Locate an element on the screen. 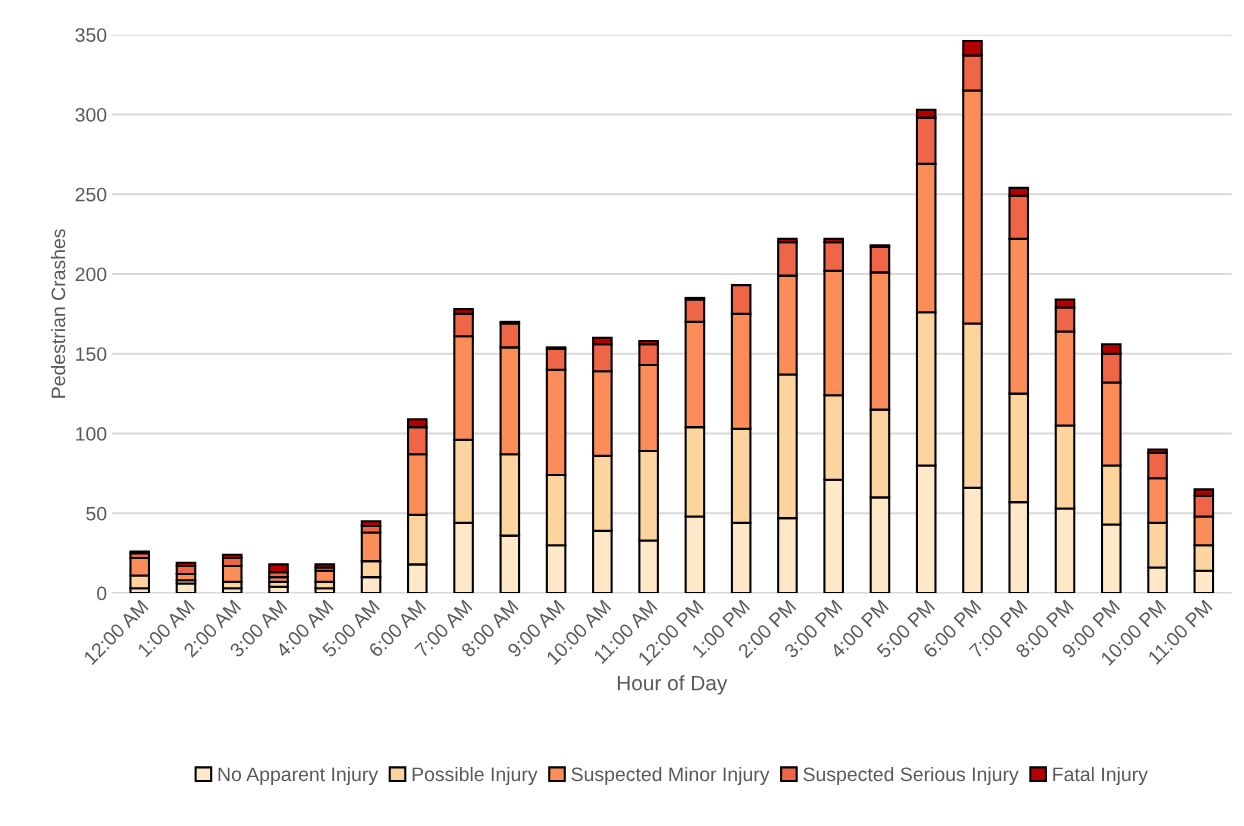  y-tick-label: 150 is located at coordinates (91, 354).